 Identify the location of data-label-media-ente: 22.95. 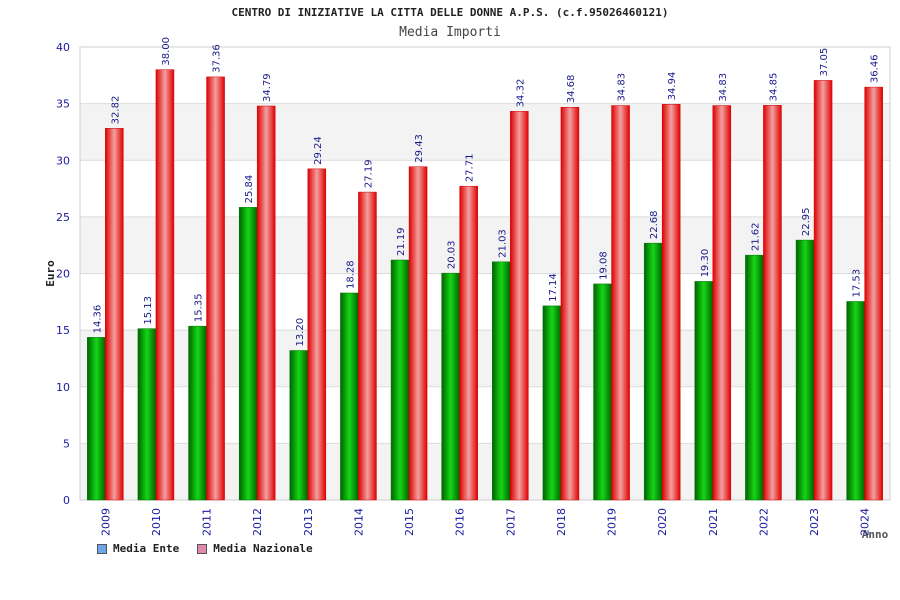
(806, 221).